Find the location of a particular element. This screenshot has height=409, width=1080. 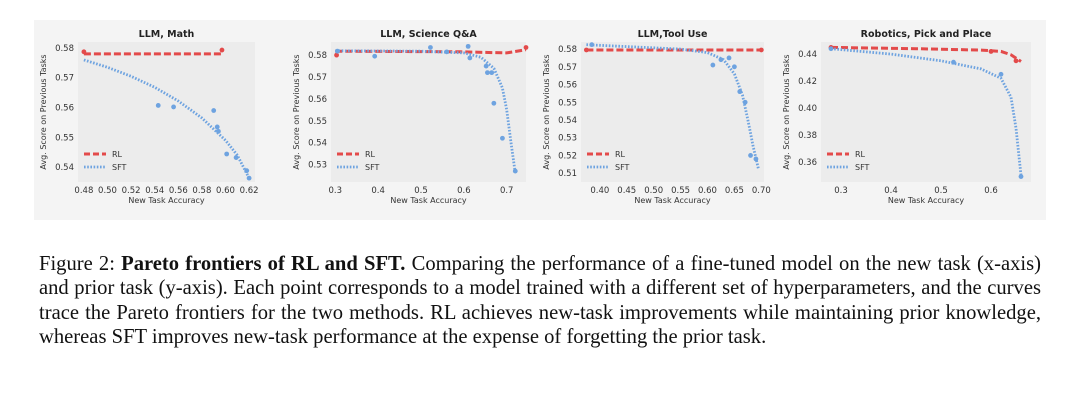

y-tick-label: 0.42 is located at coordinates (807, 82).